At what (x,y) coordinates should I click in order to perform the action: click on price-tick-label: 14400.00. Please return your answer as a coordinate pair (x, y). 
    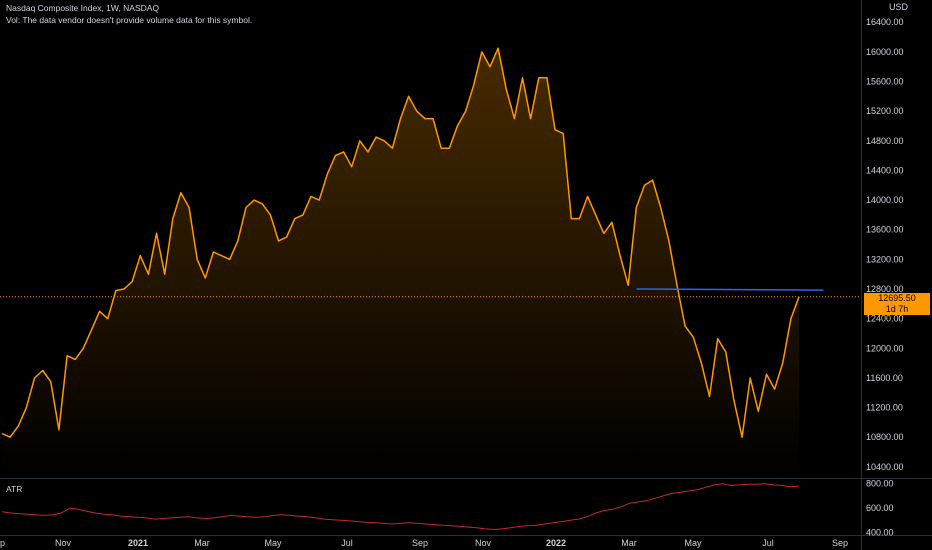
    Looking at the image, I should click on (885, 170).